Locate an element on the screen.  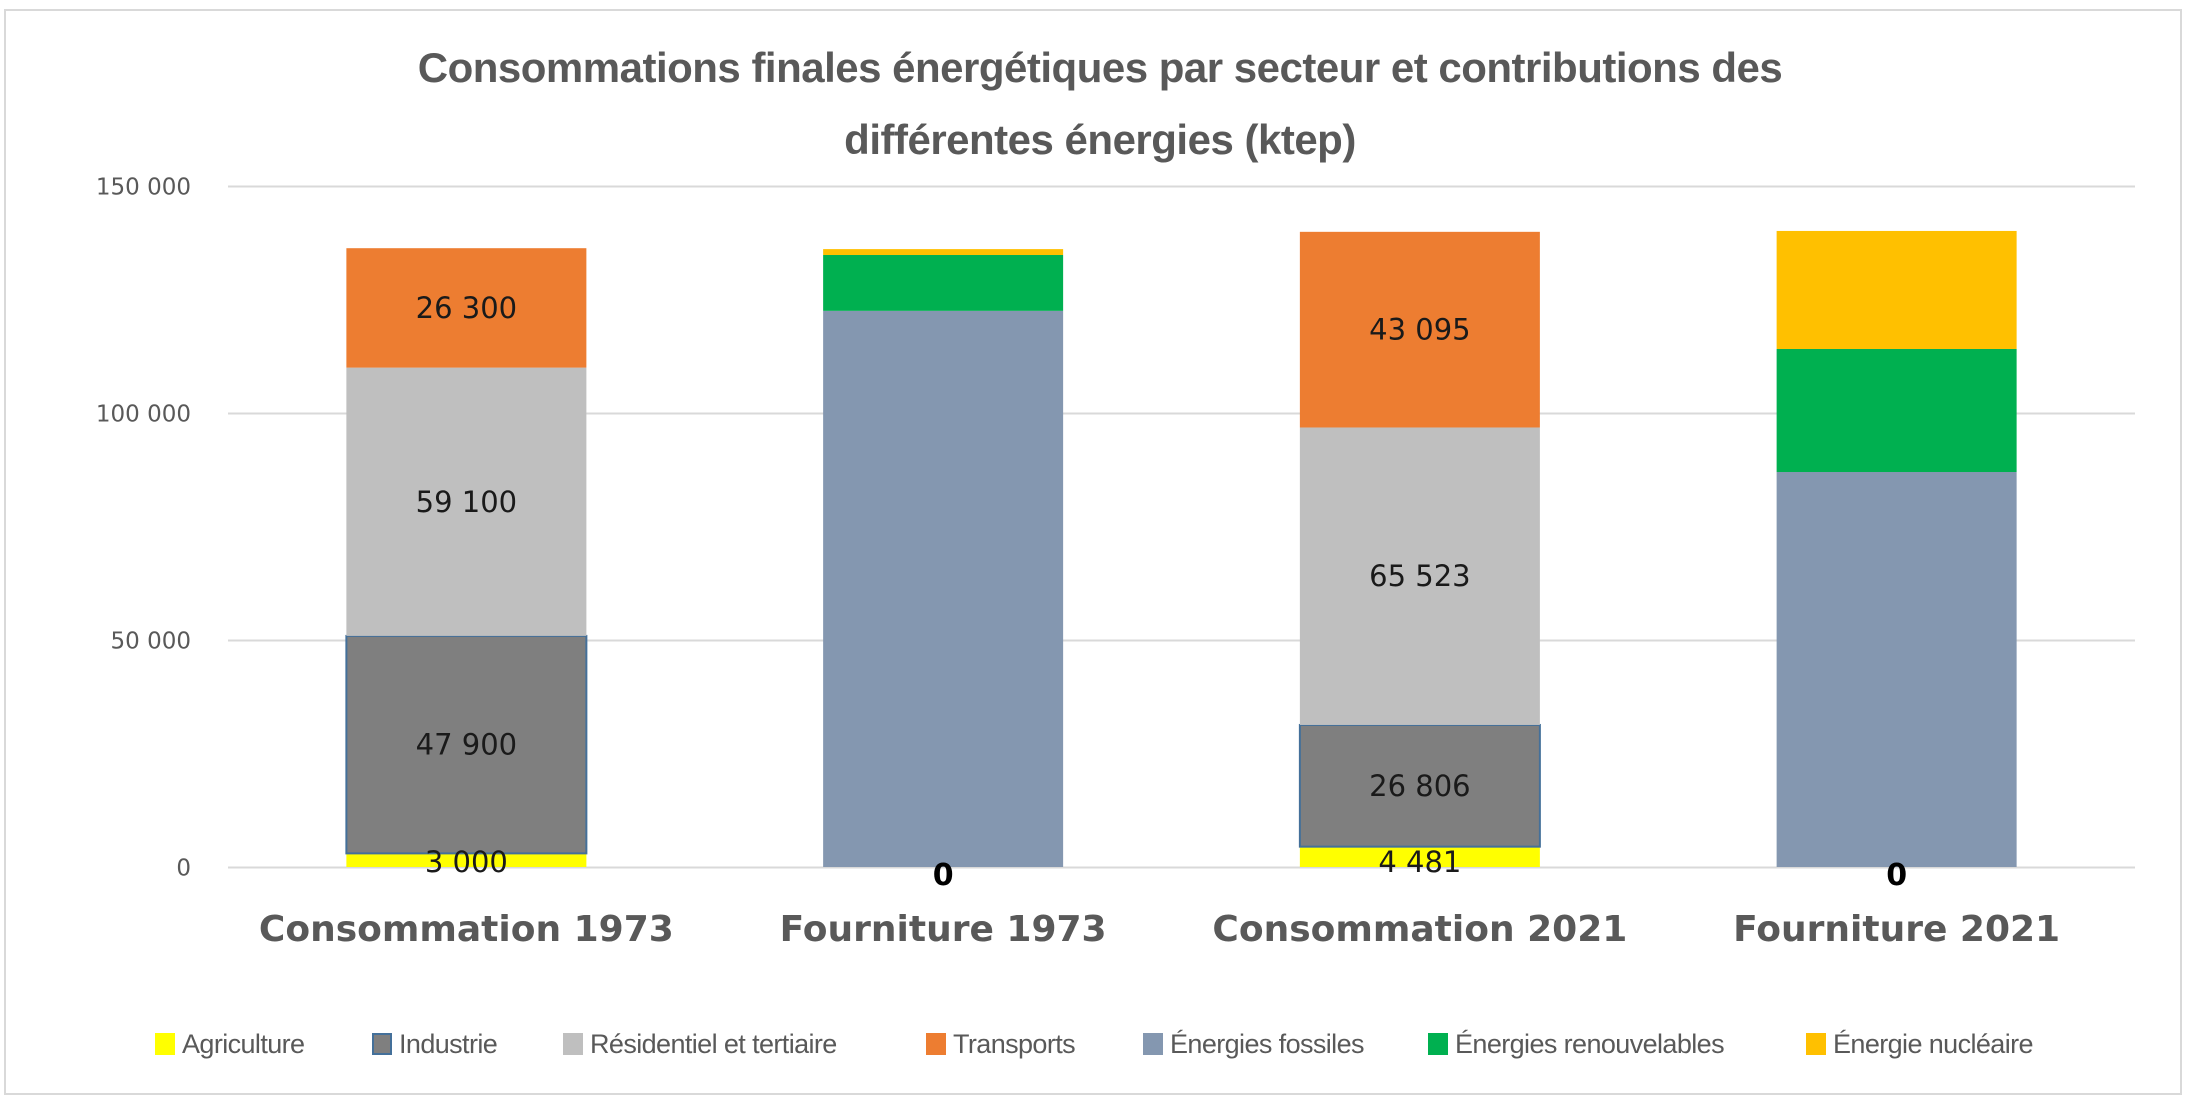
y-tick-label: 0 is located at coordinates (183, 869).